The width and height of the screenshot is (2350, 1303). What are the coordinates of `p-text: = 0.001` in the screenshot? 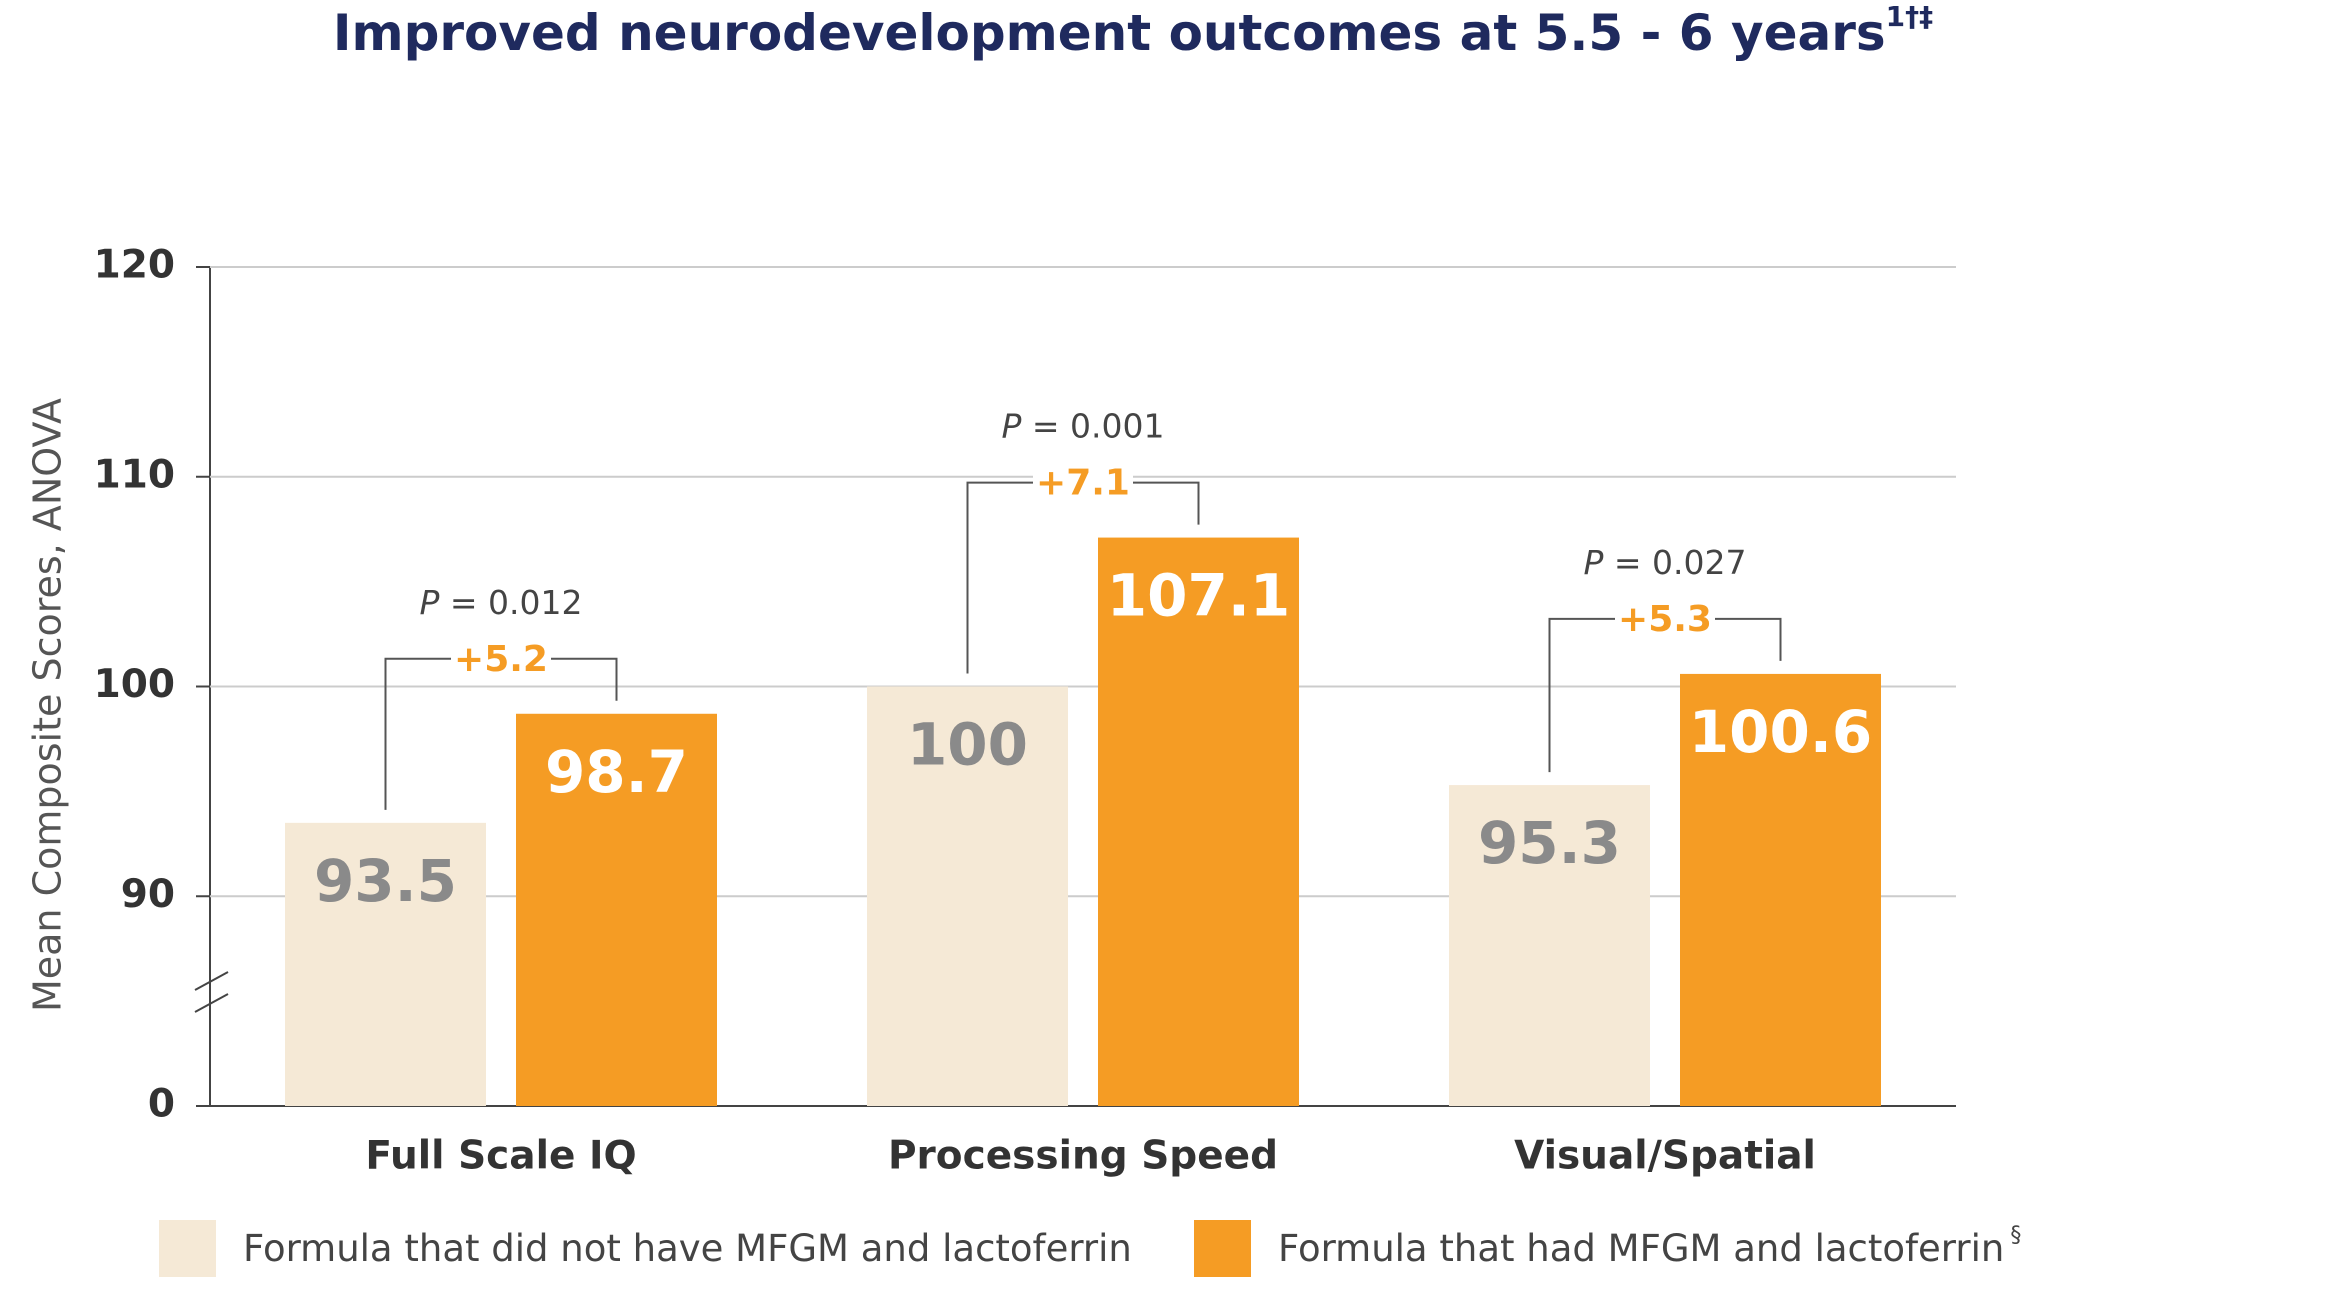 It's located at (1092, 425).